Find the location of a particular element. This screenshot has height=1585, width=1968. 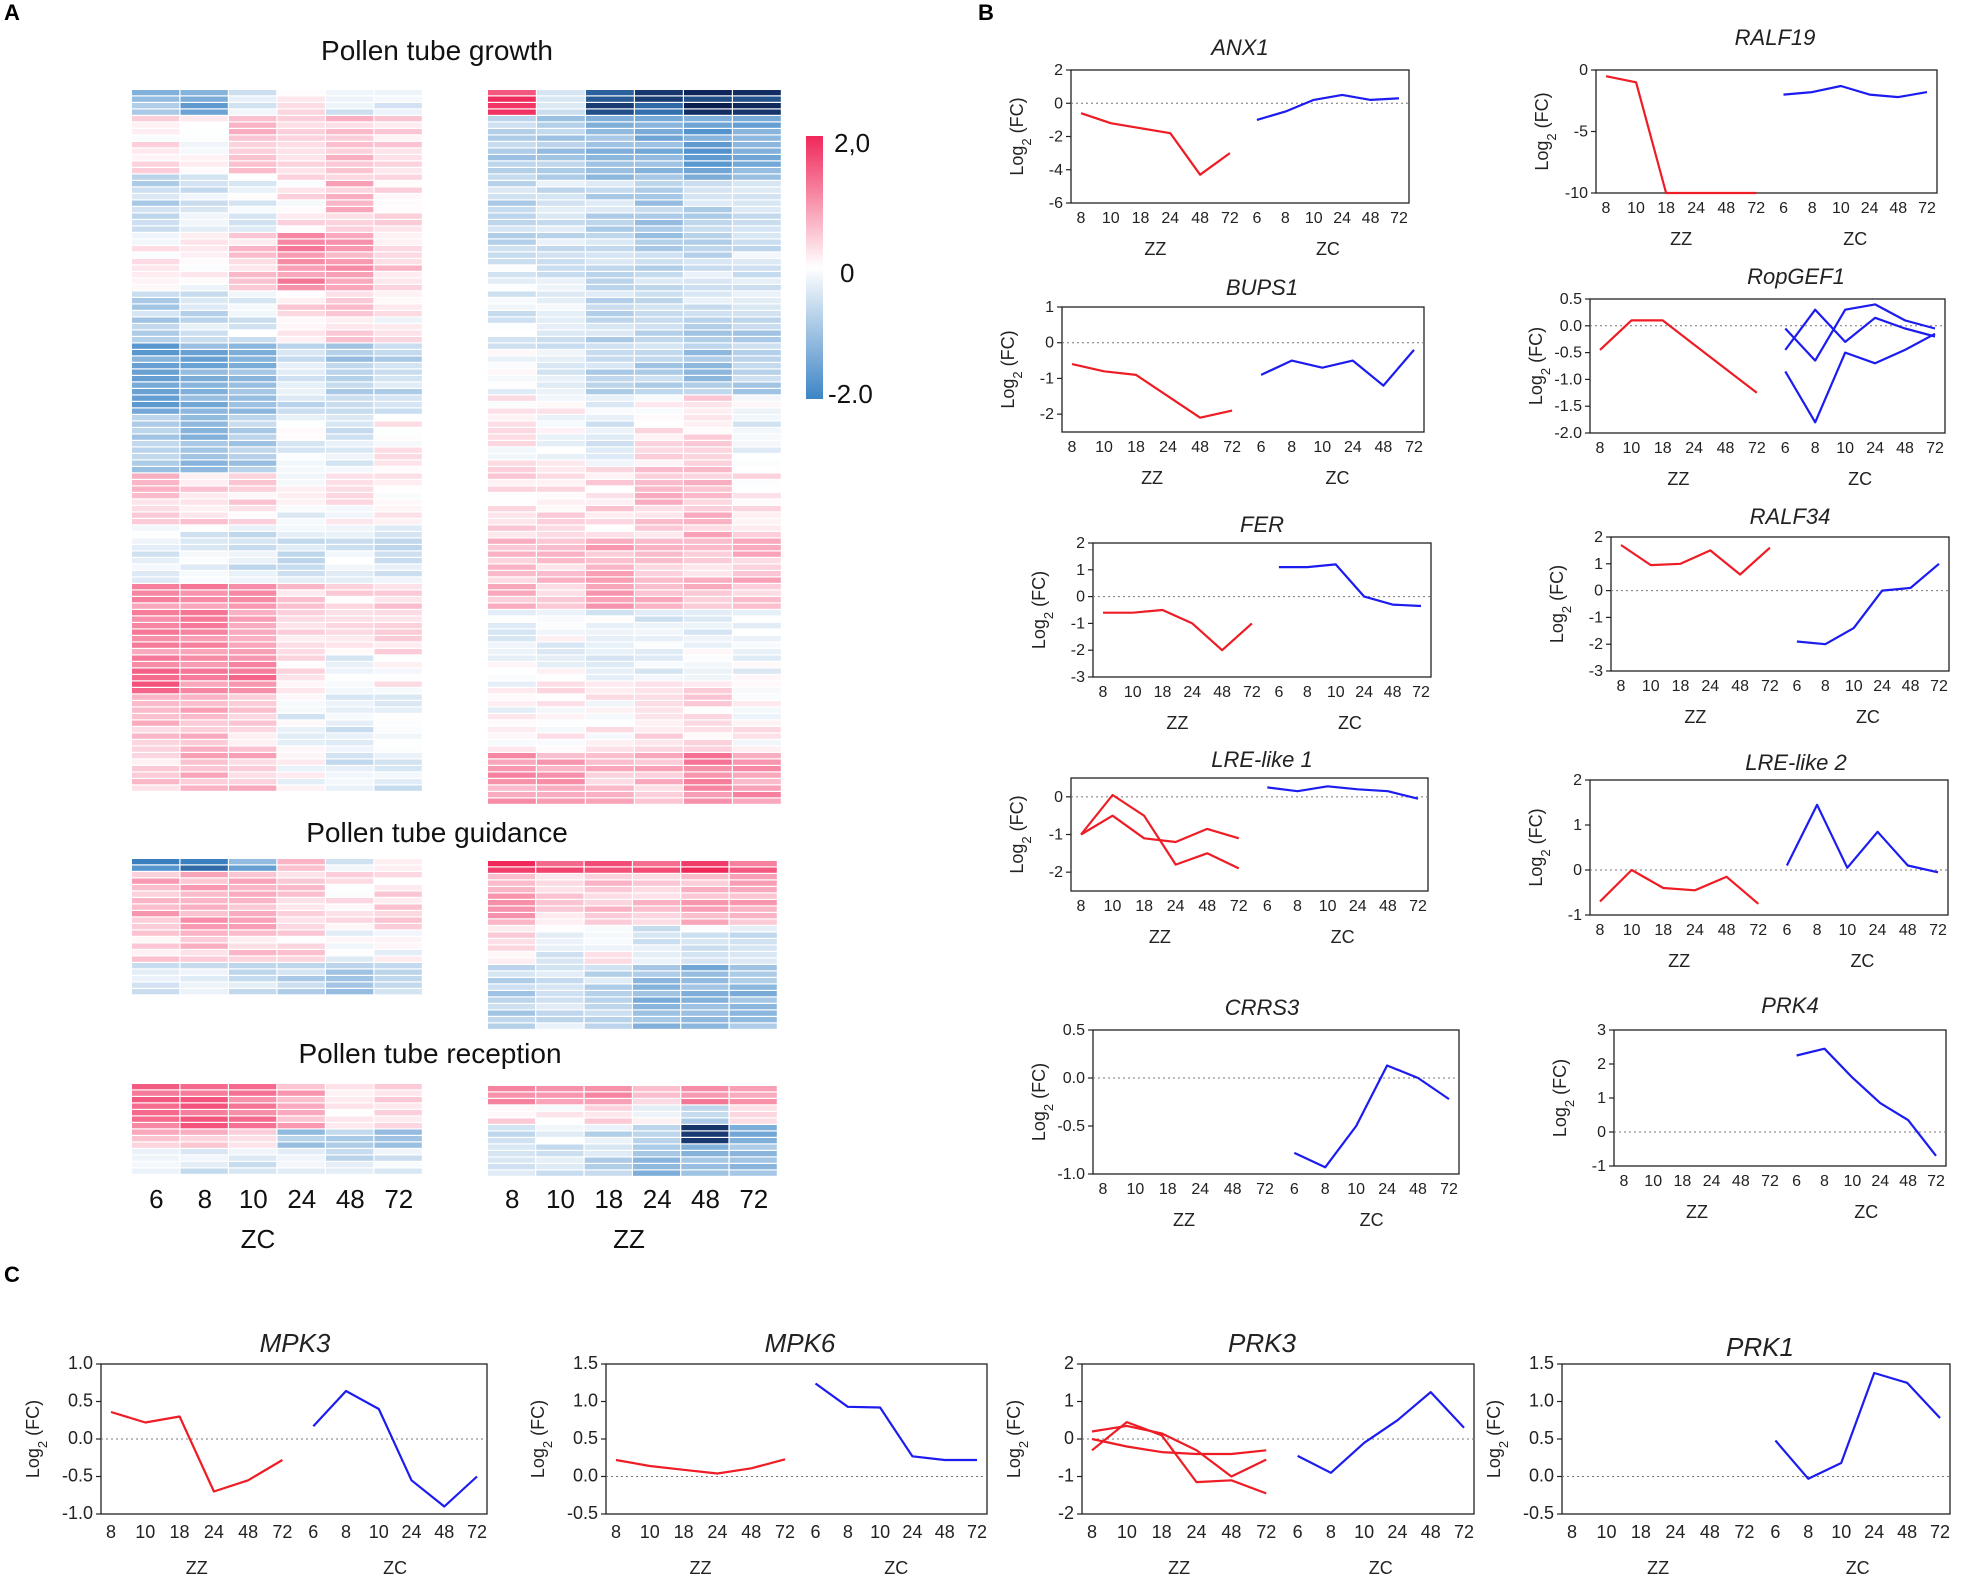

y-axis-label-suffix: (FC) is located at coordinates (1494, 1420).